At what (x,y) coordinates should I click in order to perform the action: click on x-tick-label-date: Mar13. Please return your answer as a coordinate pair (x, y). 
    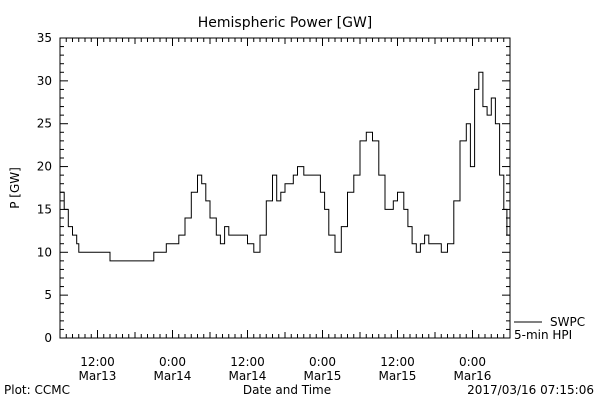
    Looking at the image, I should click on (98, 376).